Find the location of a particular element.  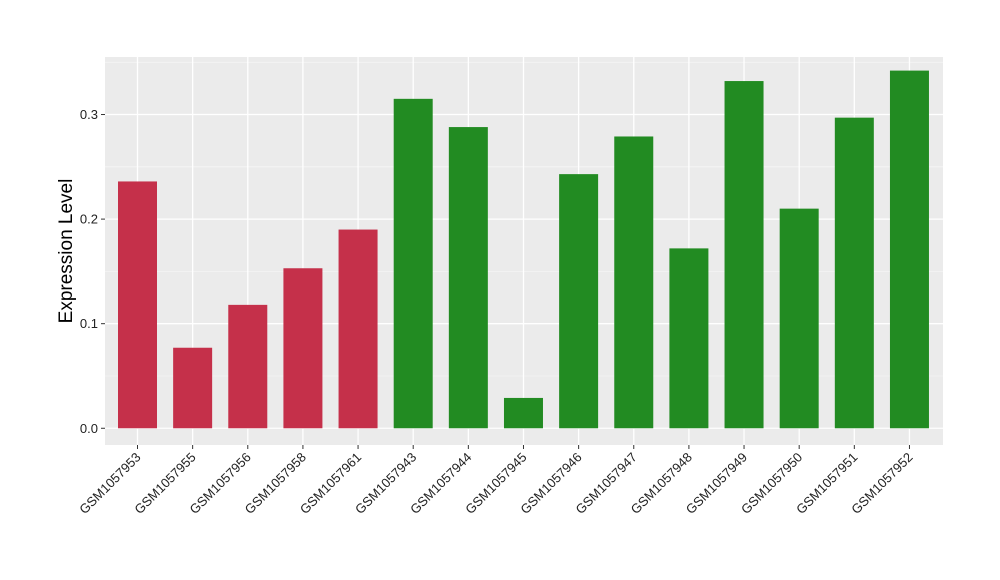

y-tick-label: 0.1 is located at coordinates (89, 323).